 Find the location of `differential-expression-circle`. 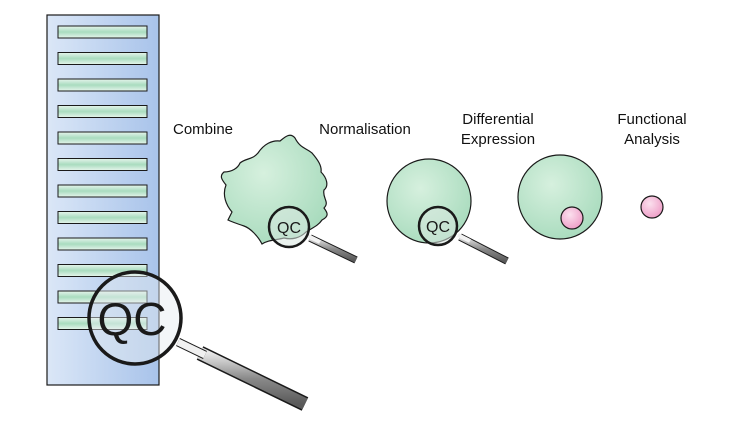

differential-expression-circle is located at coordinates (560, 197).